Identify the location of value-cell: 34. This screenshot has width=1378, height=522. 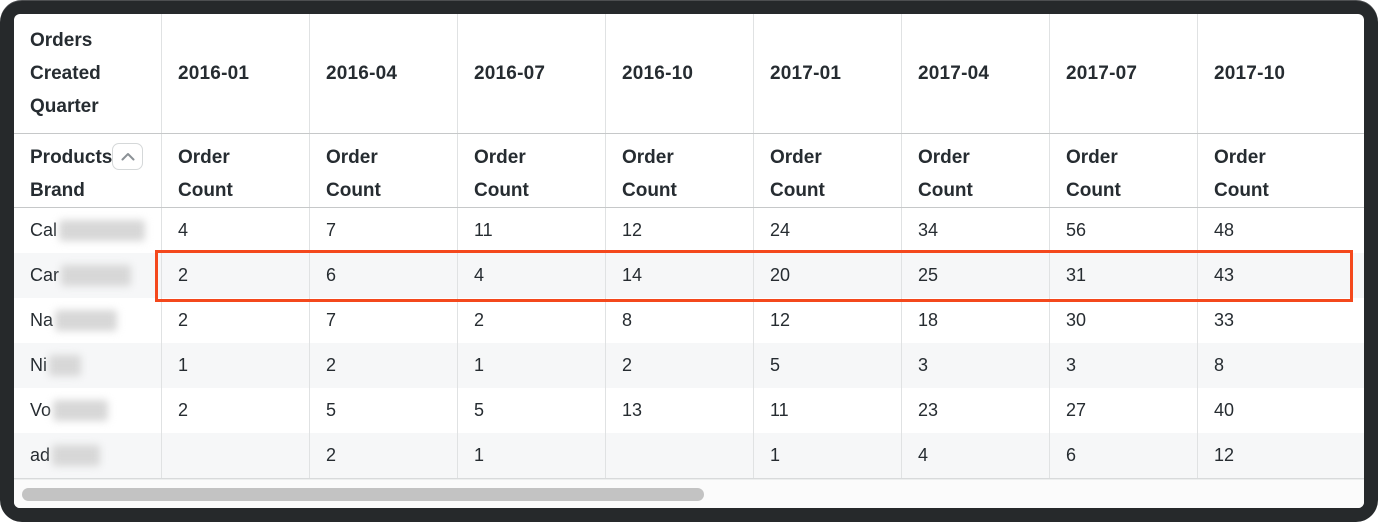
(975, 230).